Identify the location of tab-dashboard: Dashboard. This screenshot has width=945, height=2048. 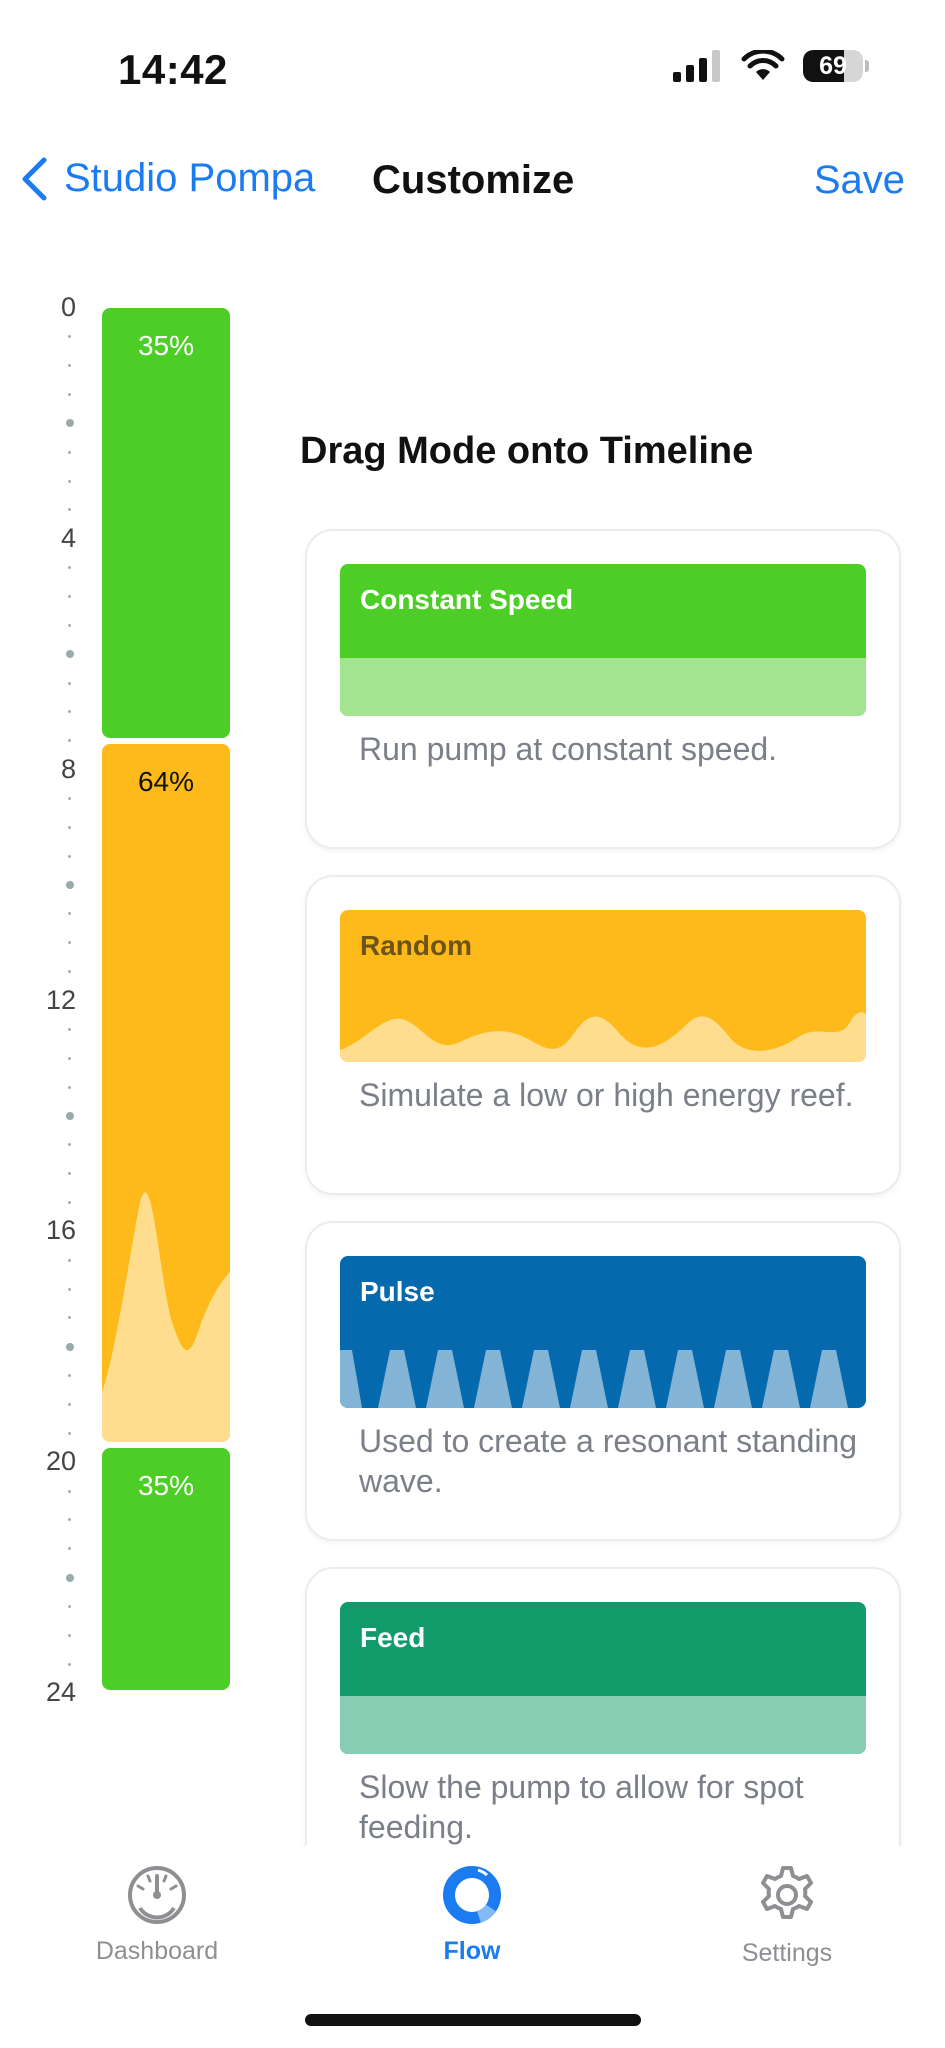
(157, 1915).